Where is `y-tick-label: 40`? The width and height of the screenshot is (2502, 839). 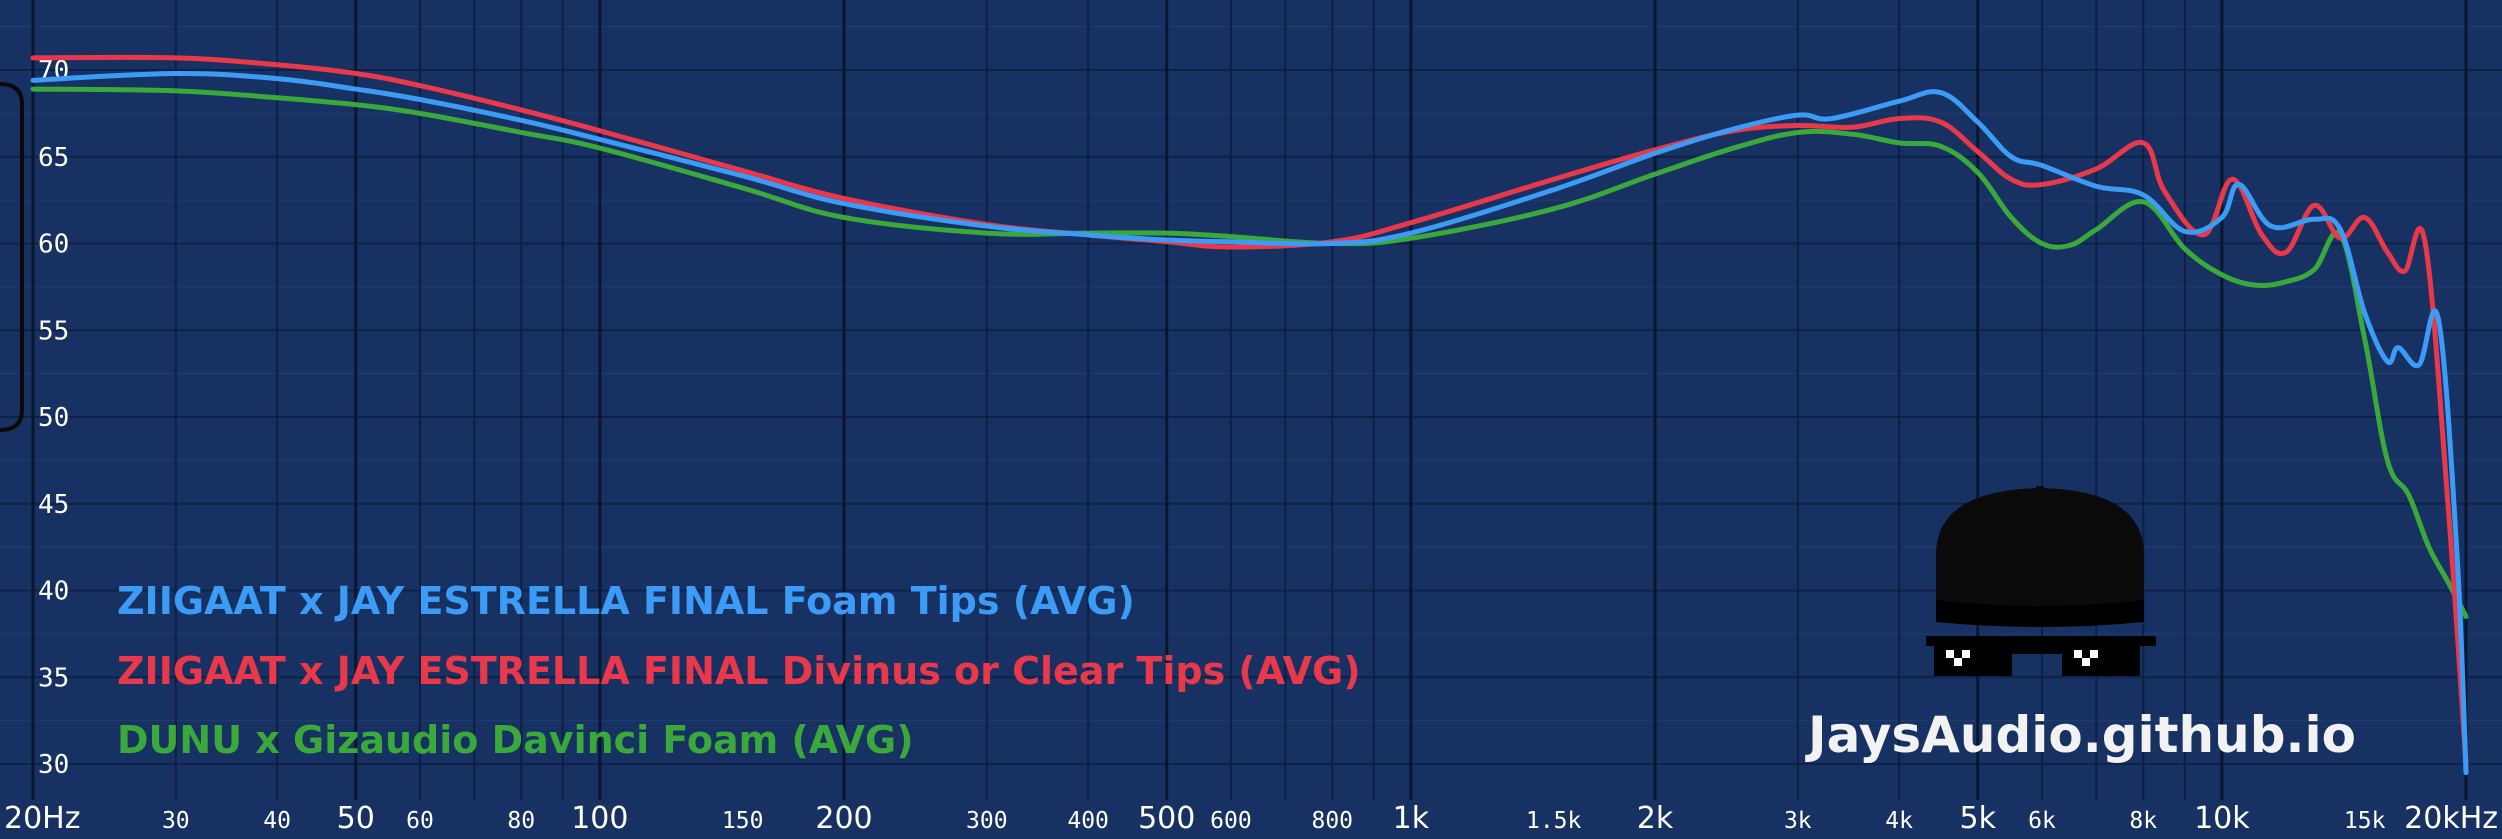 y-tick-label: 40 is located at coordinates (53, 592).